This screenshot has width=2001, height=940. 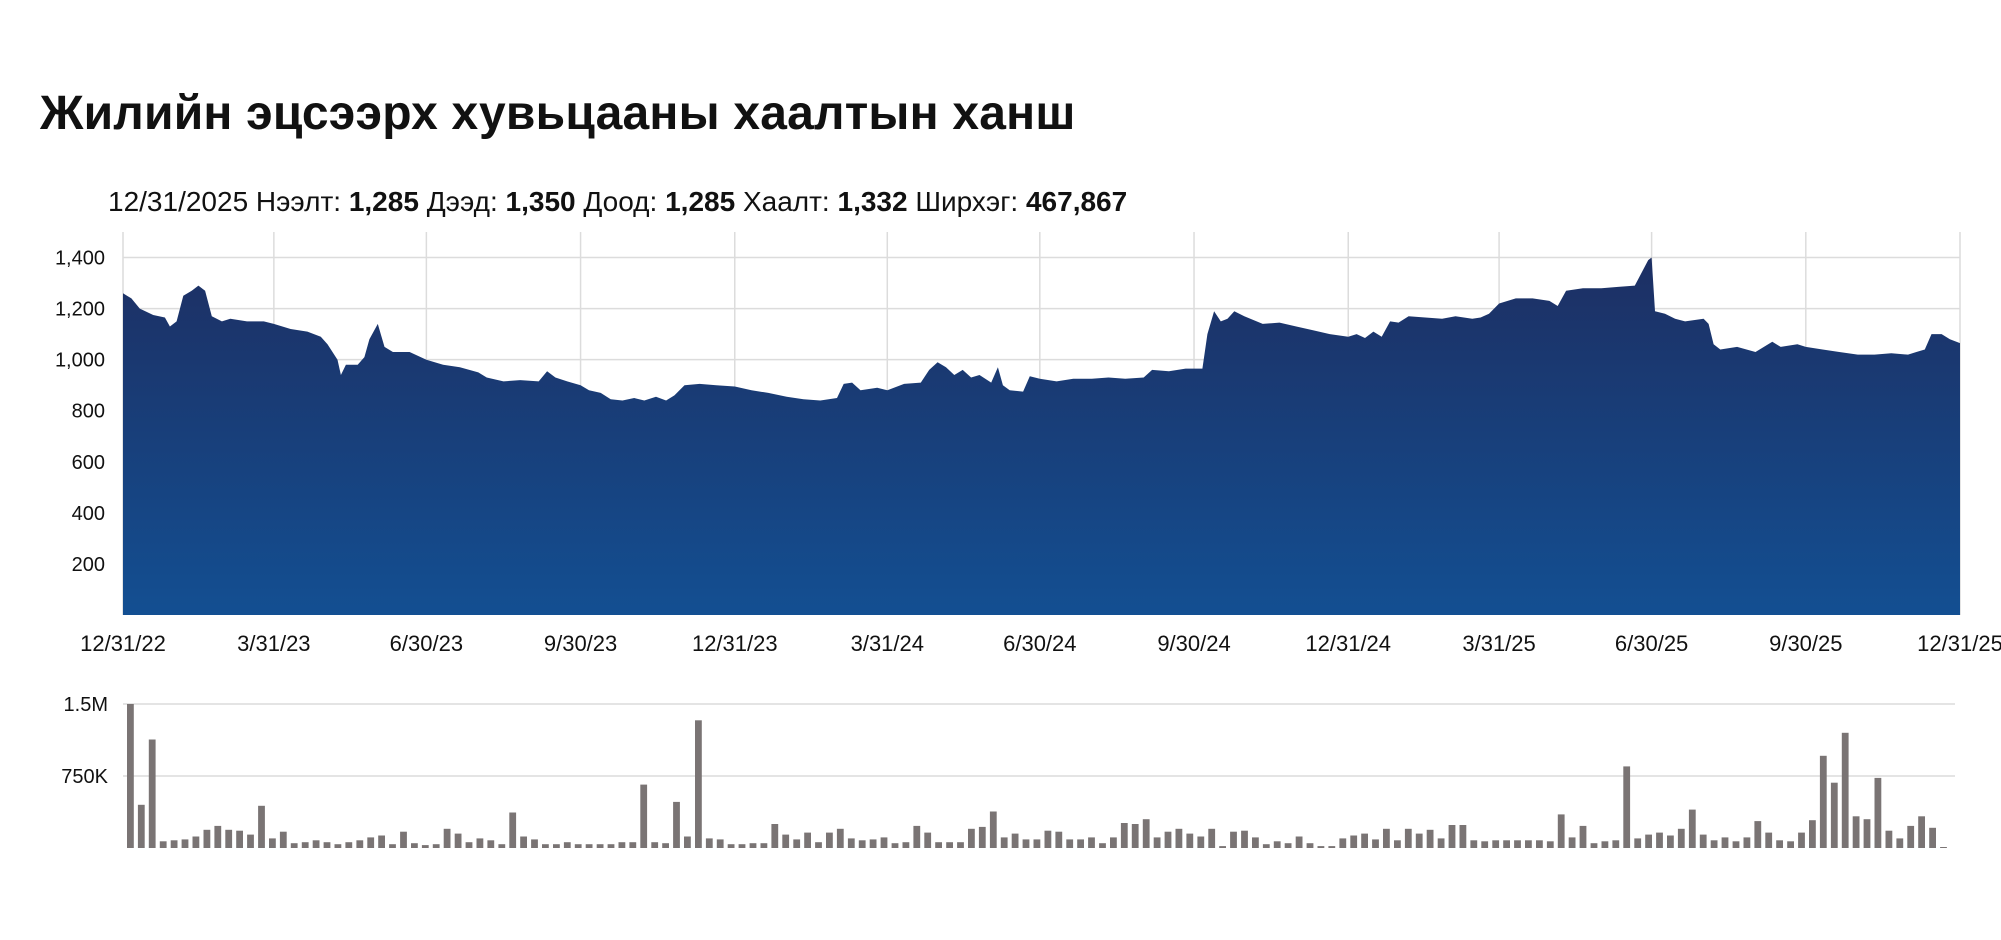 I want to click on low-value: 1,285, so click(x=700, y=201).